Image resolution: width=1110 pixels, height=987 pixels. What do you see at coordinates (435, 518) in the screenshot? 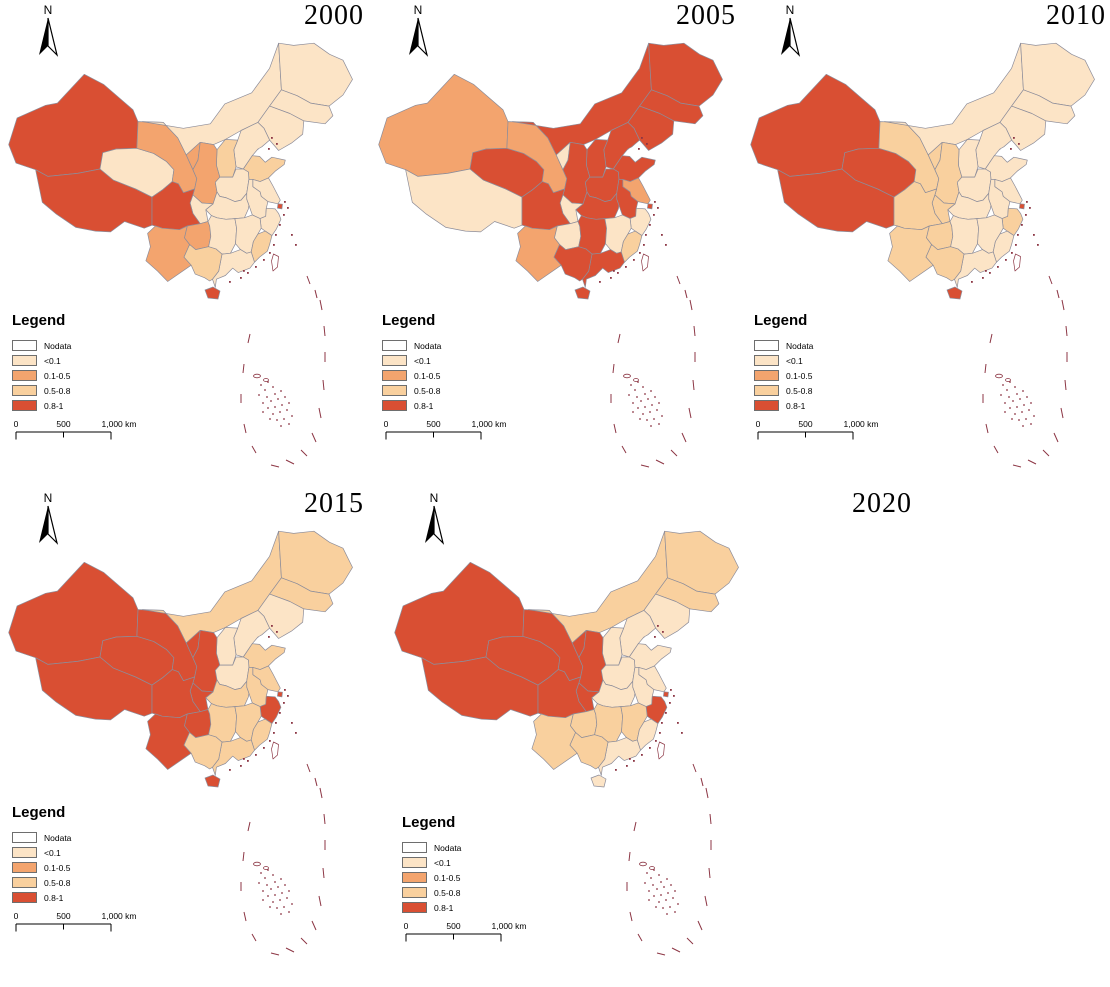
I see `north-arrow-icon: N` at bounding box center [435, 518].